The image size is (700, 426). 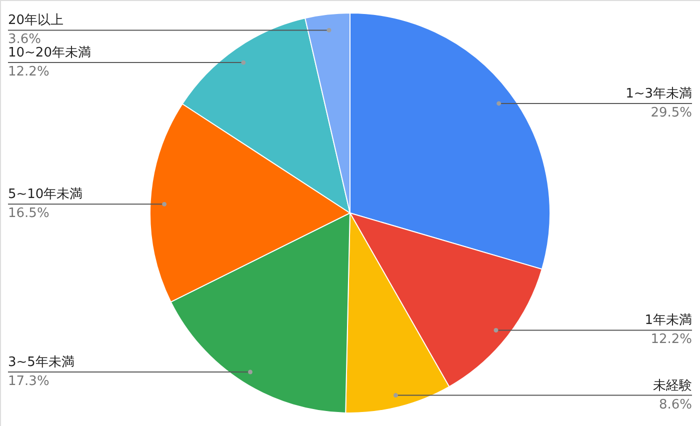 What do you see at coordinates (29, 214) in the screenshot?
I see `data-label: 16.5%` at bounding box center [29, 214].